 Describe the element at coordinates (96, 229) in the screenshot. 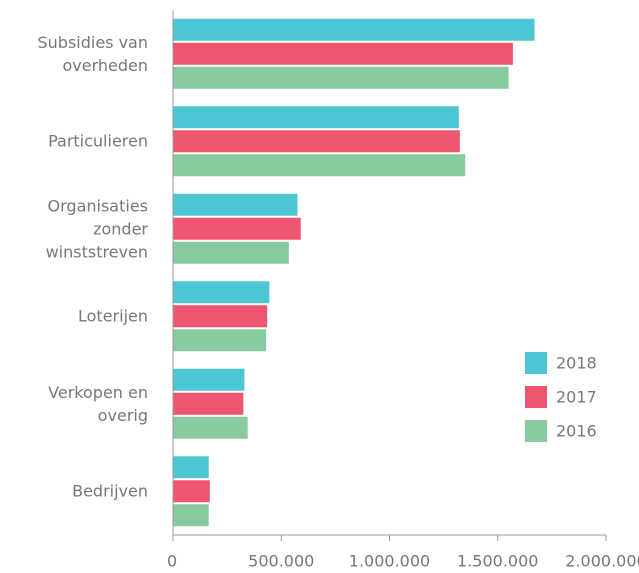

I see `category-label: Organisaties zonder winststreven` at that location.